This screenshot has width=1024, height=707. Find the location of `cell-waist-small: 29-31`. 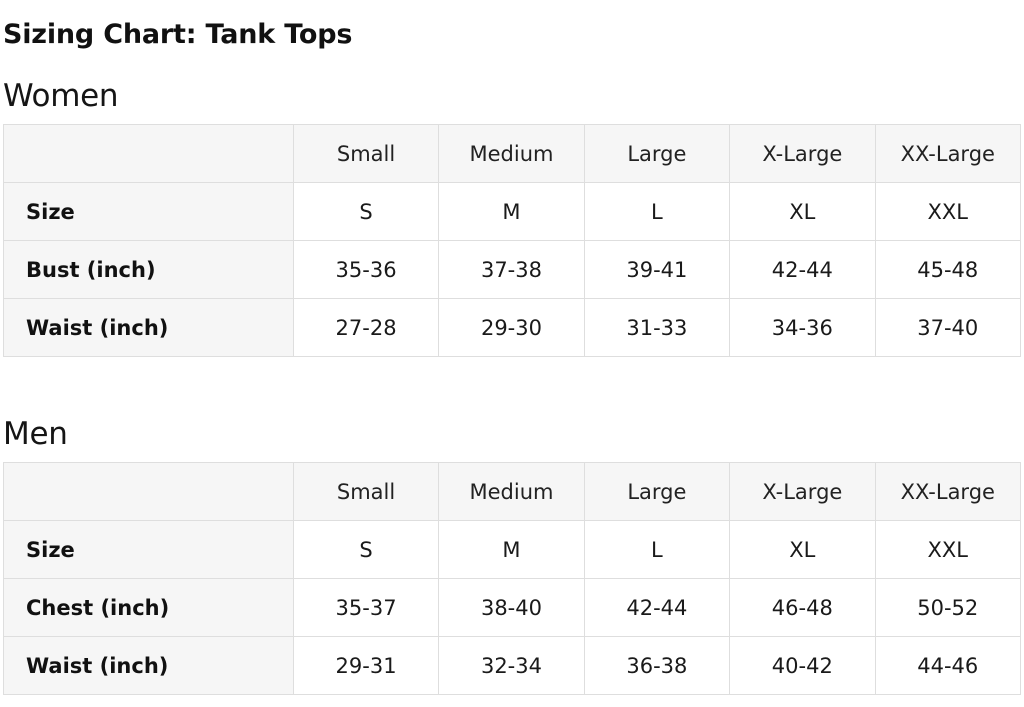

cell-waist-small: 29-31 is located at coordinates (366, 665).